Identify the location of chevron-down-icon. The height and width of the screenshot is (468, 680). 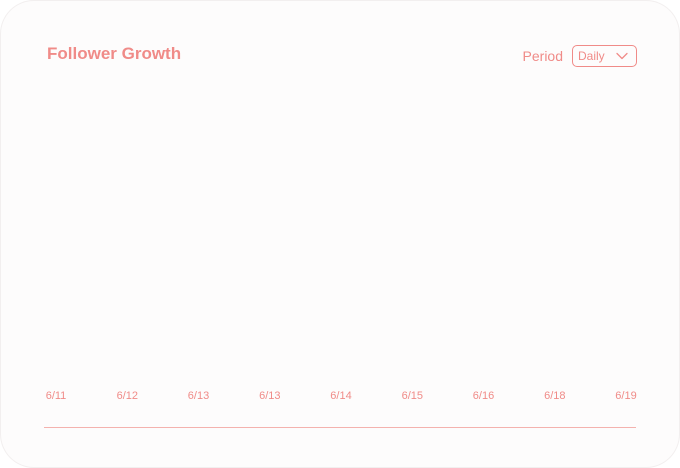
(622, 56).